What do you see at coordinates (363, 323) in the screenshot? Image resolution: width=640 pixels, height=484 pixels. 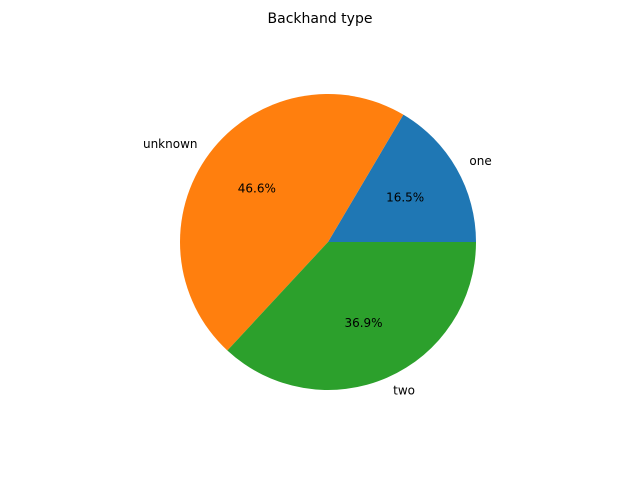 I see `pie-percent-two: 36.9%` at bounding box center [363, 323].